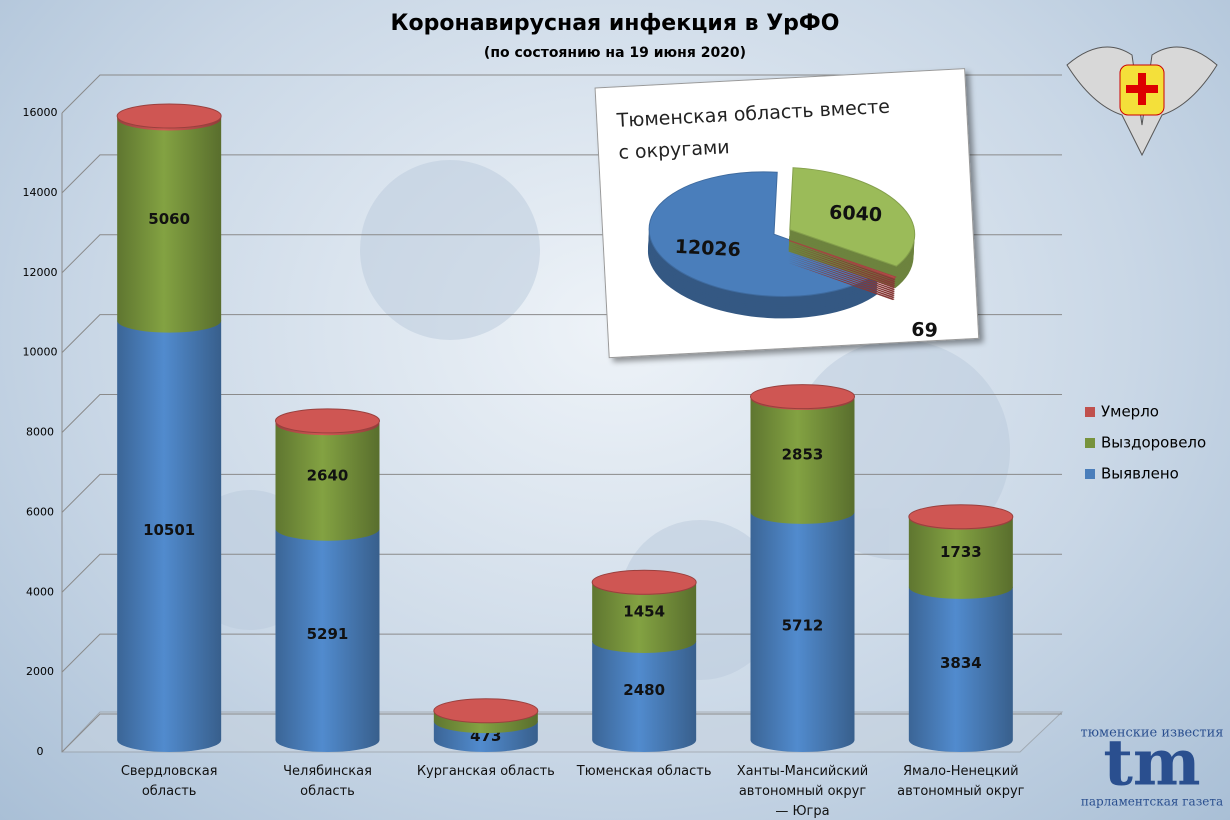 This screenshot has height=820, width=1230. I want to click on y-tick-label: 8000, so click(40, 432).